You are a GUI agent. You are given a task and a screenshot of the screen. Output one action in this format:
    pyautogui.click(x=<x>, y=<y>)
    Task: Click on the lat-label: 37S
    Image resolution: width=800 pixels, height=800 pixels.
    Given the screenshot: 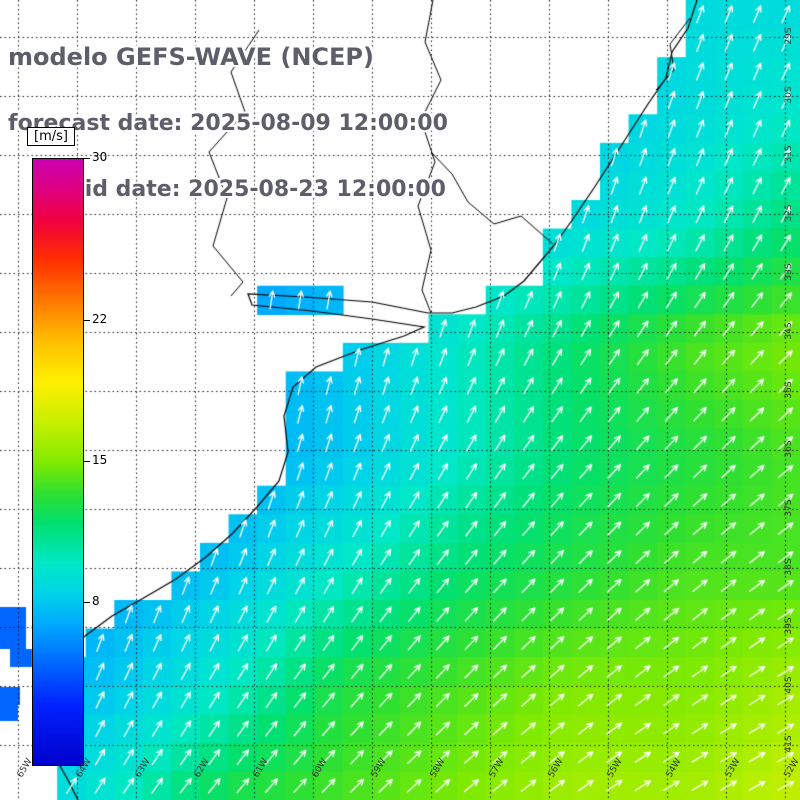 What is the action you would take?
    pyautogui.click(x=789, y=508)
    